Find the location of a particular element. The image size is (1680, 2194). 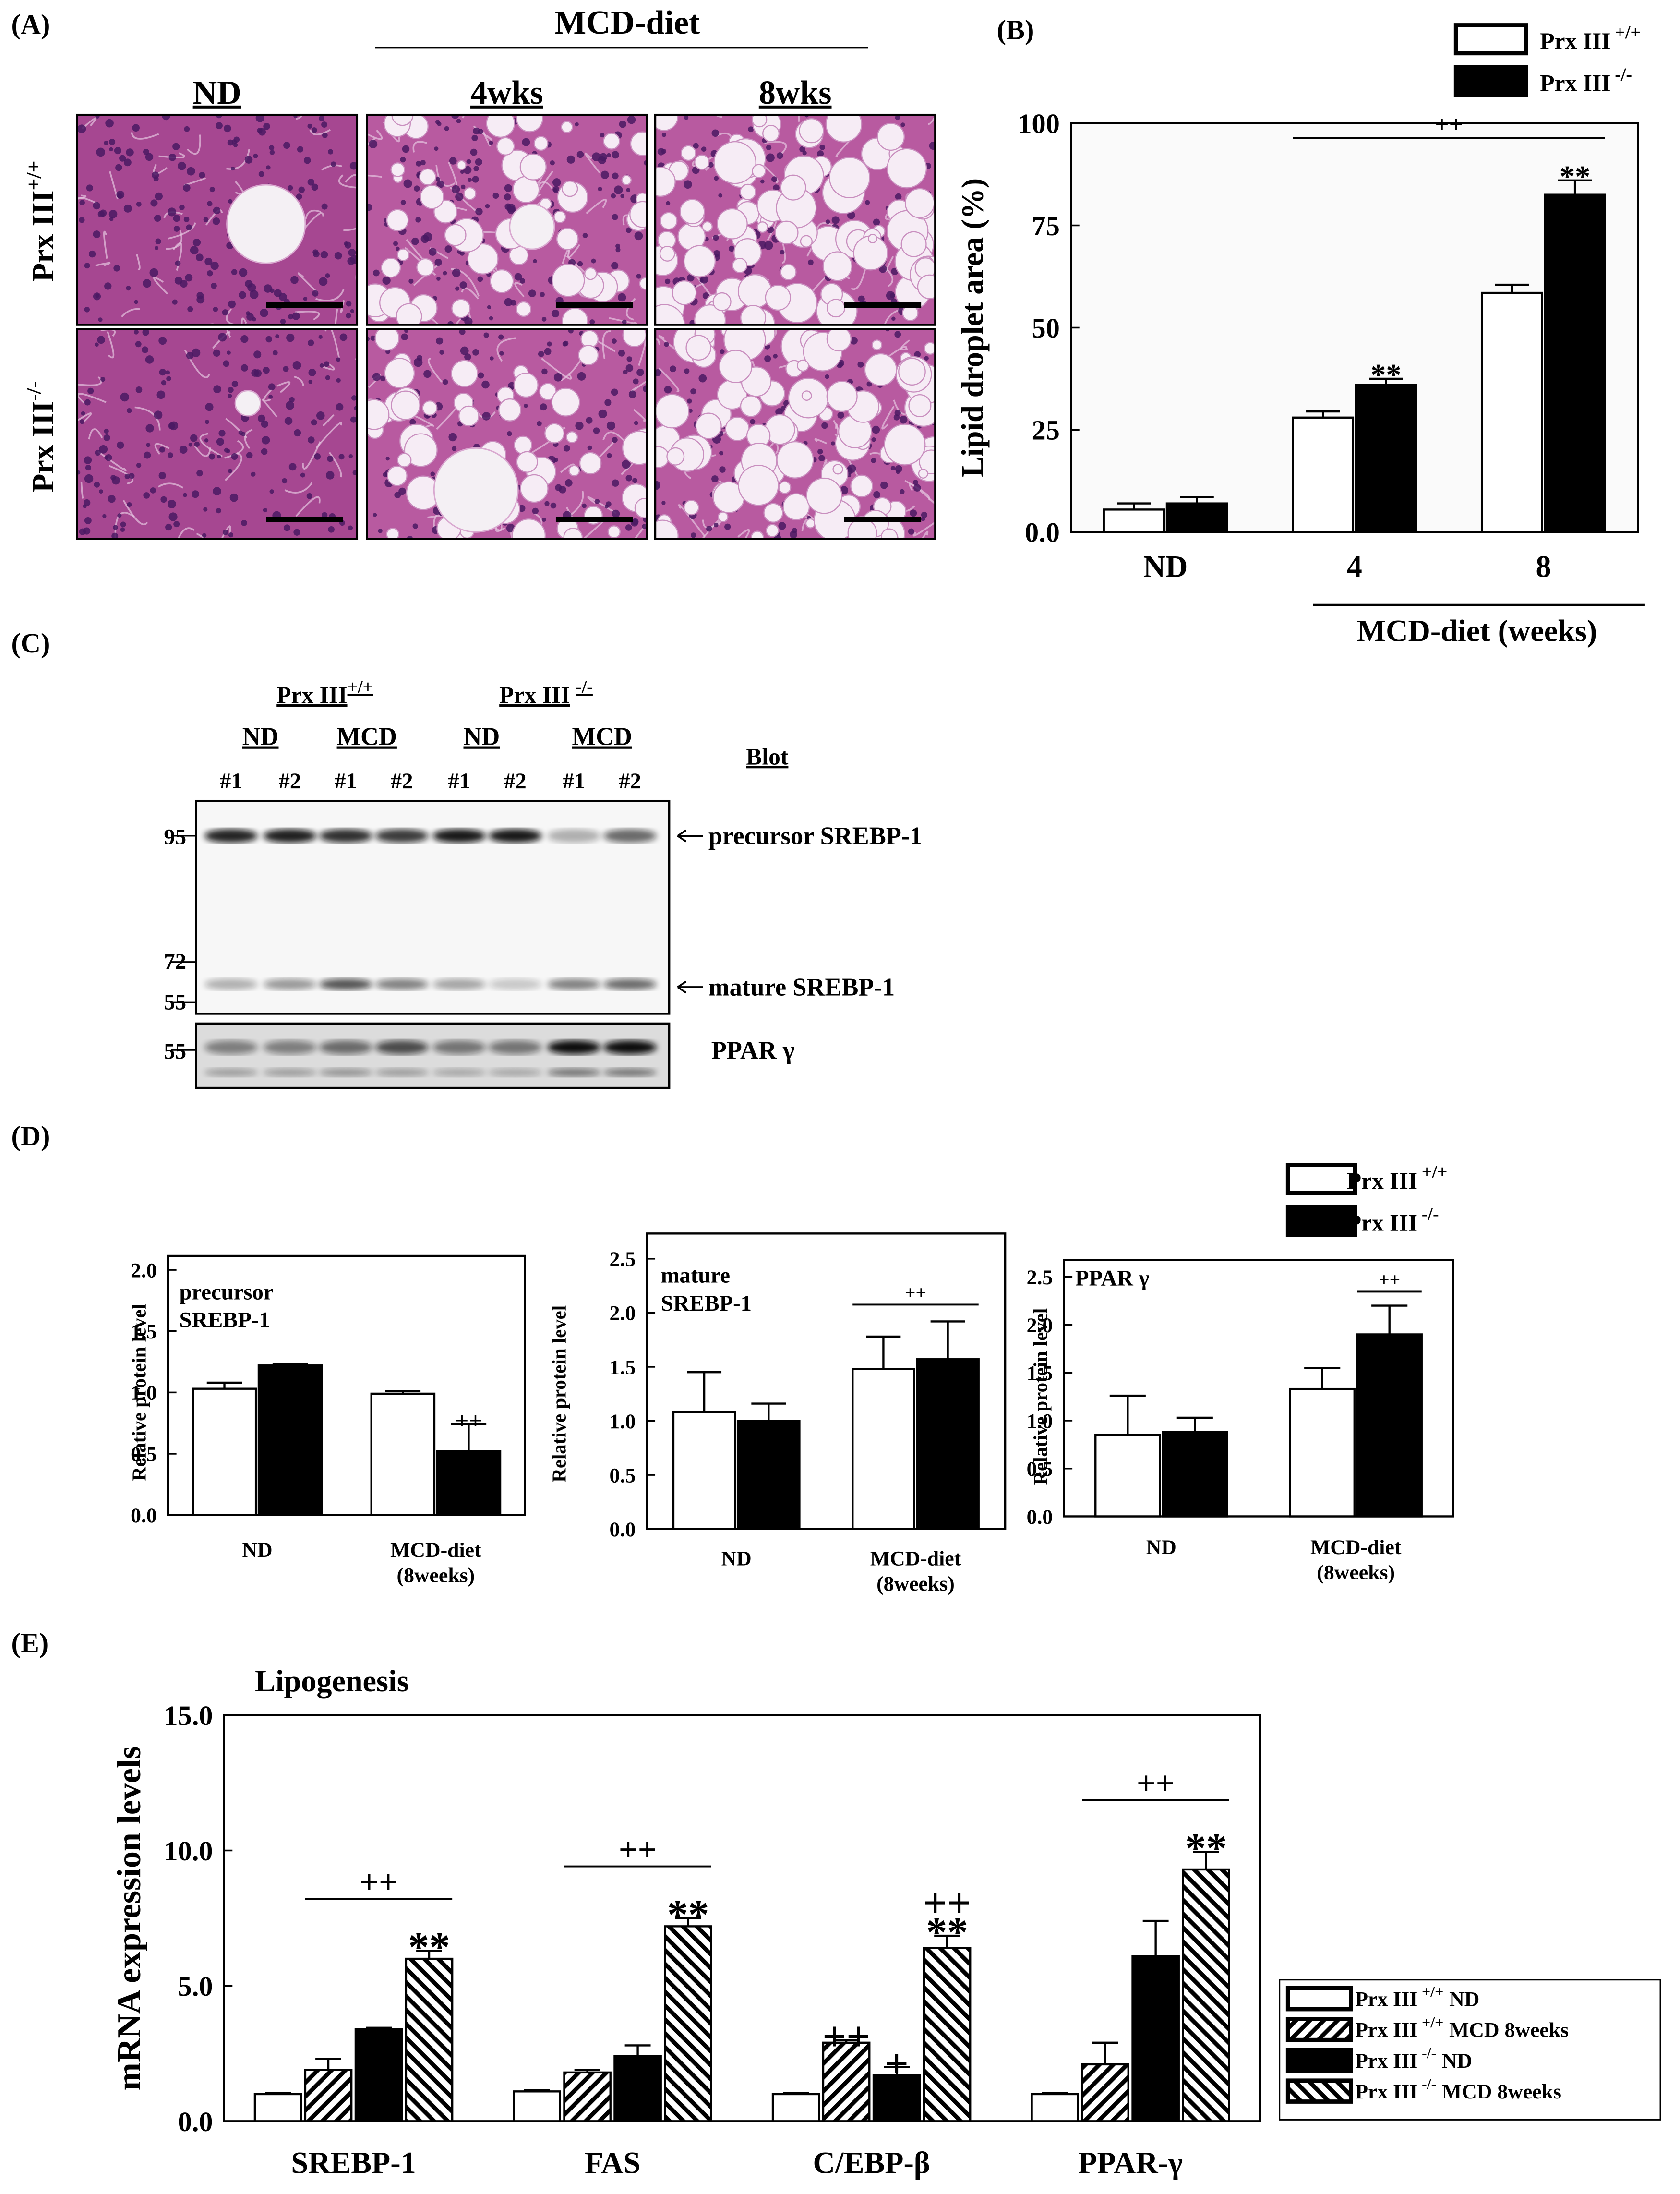

y-tick-label: 25 is located at coordinates (1046, 431).